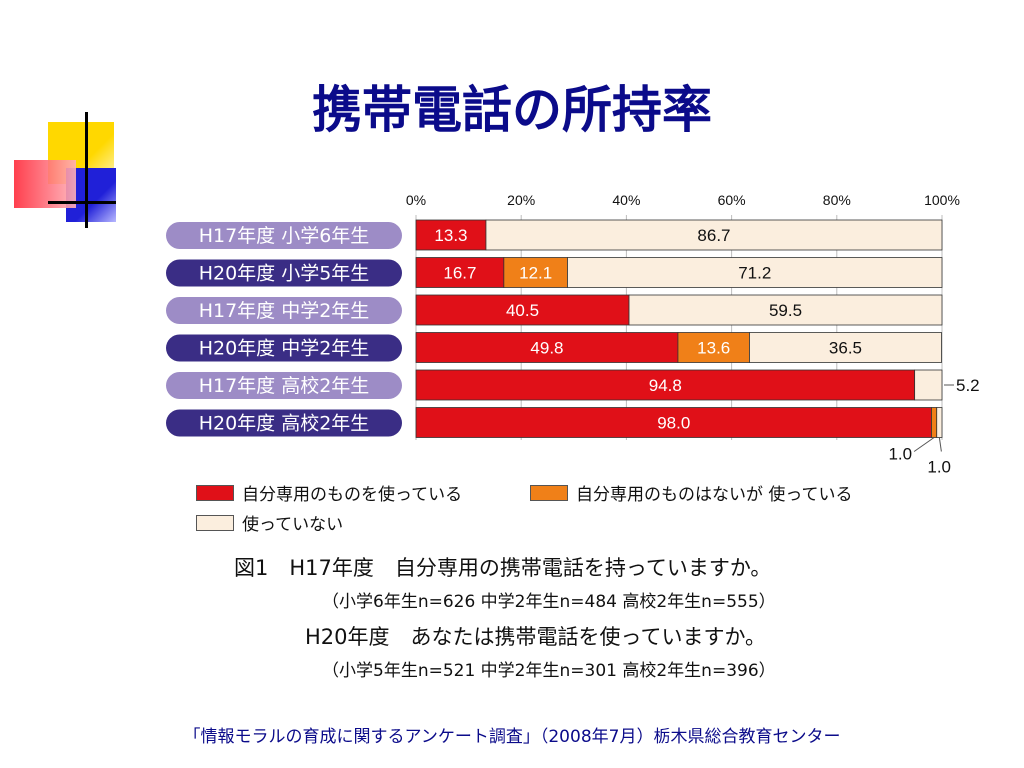 The width and height of the screenshot is (1024, 768). I want to click on legend-swatch-shared-phone, so click(549, 492).